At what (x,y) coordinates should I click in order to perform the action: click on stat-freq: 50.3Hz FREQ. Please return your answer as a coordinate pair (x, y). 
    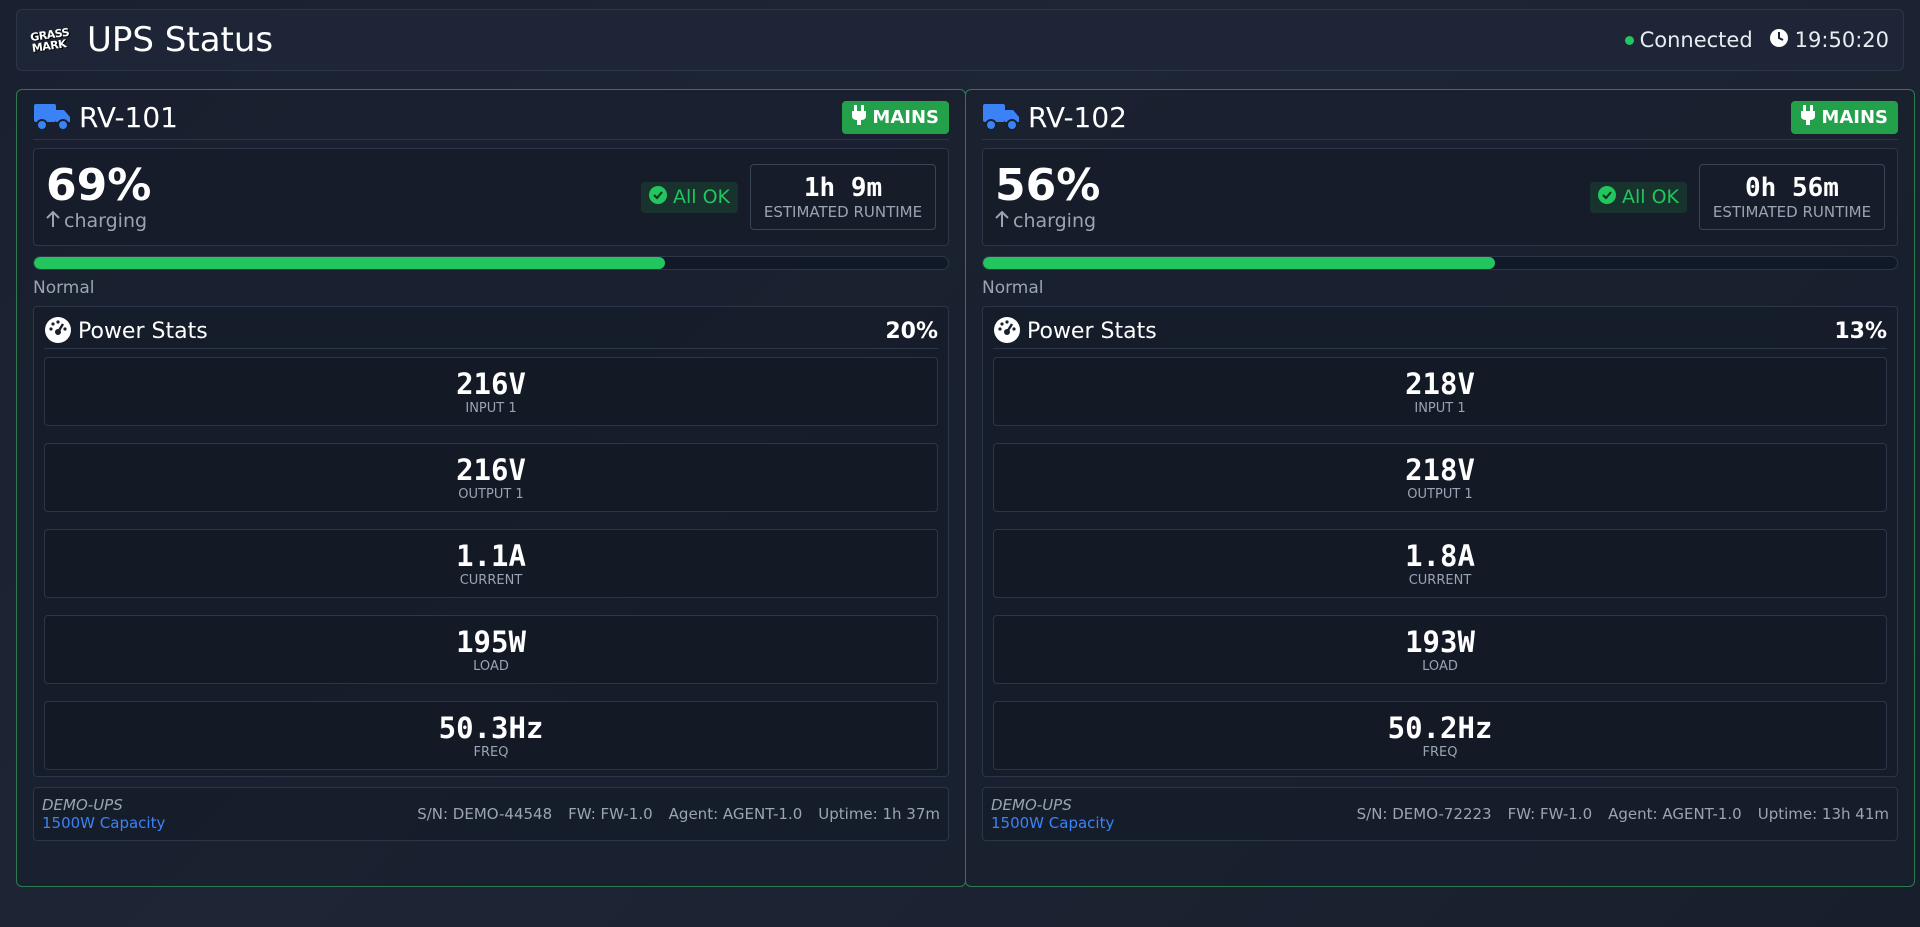
    Looking at the image, I should click on (491, 735).